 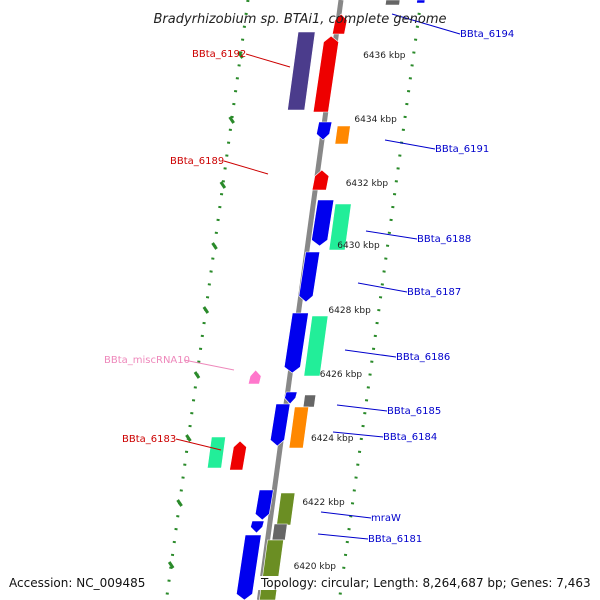 I want to click on inner-dotted-ring, so click(x=207, y=300).